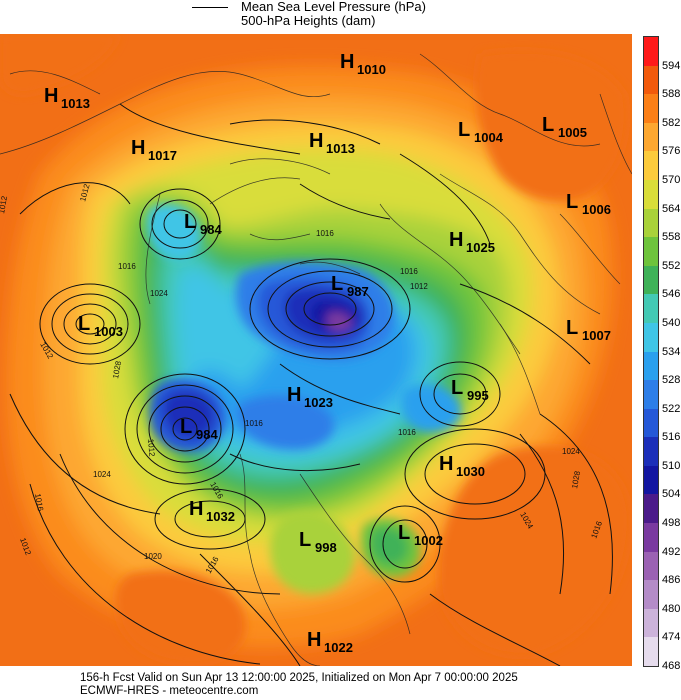 The image size is (681, 700). I want to click on colorbar-tick-label: 558, so click(671, 237).